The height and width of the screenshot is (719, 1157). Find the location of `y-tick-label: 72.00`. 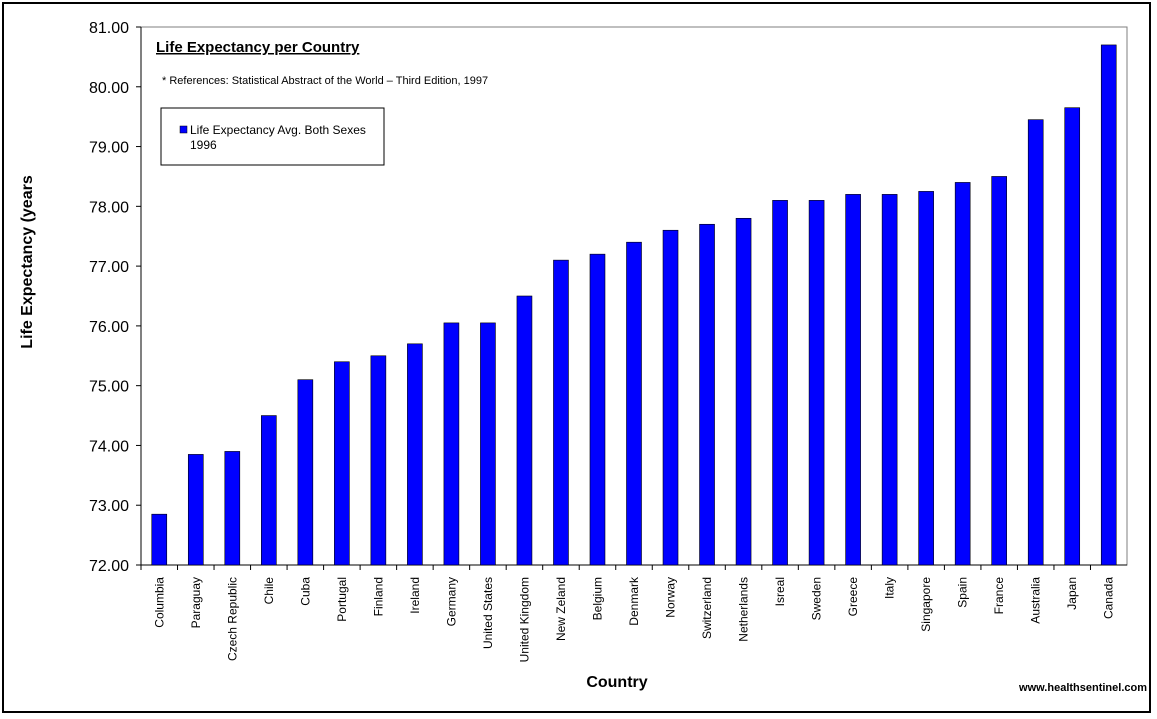

y-tick-label: 72.00 is located at coordinates (109, 566).